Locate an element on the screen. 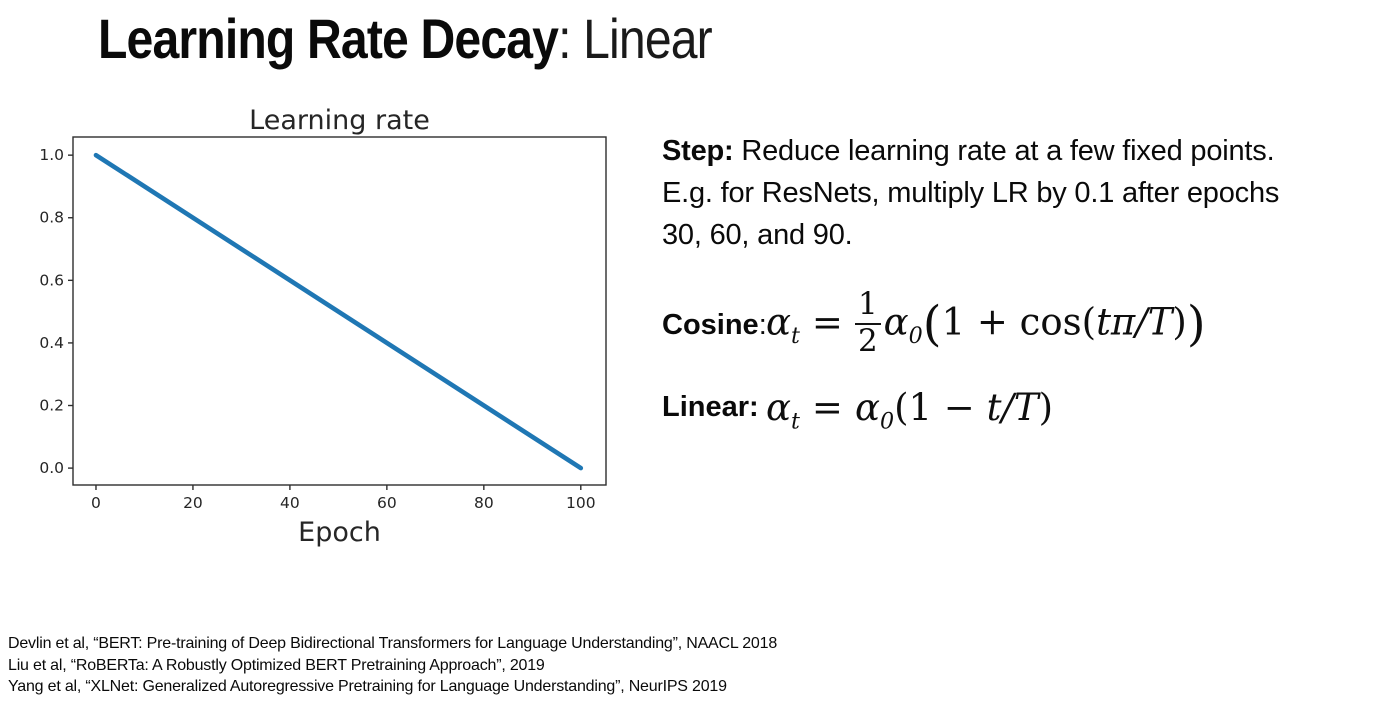 This screenshot has height=708, width=1399. step-note-line3: 30, 60, and 90. is located at coordinates (757, 235).